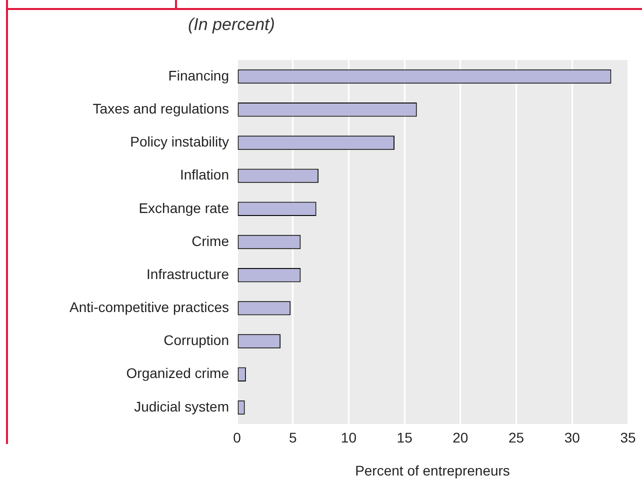 This screenshot has height=482, width=642. What do you see at coordinates (432, 470) in the screenshot?
I see `x-axis-title: Percent of entrepreneurs` at bounding box center [432, 470].